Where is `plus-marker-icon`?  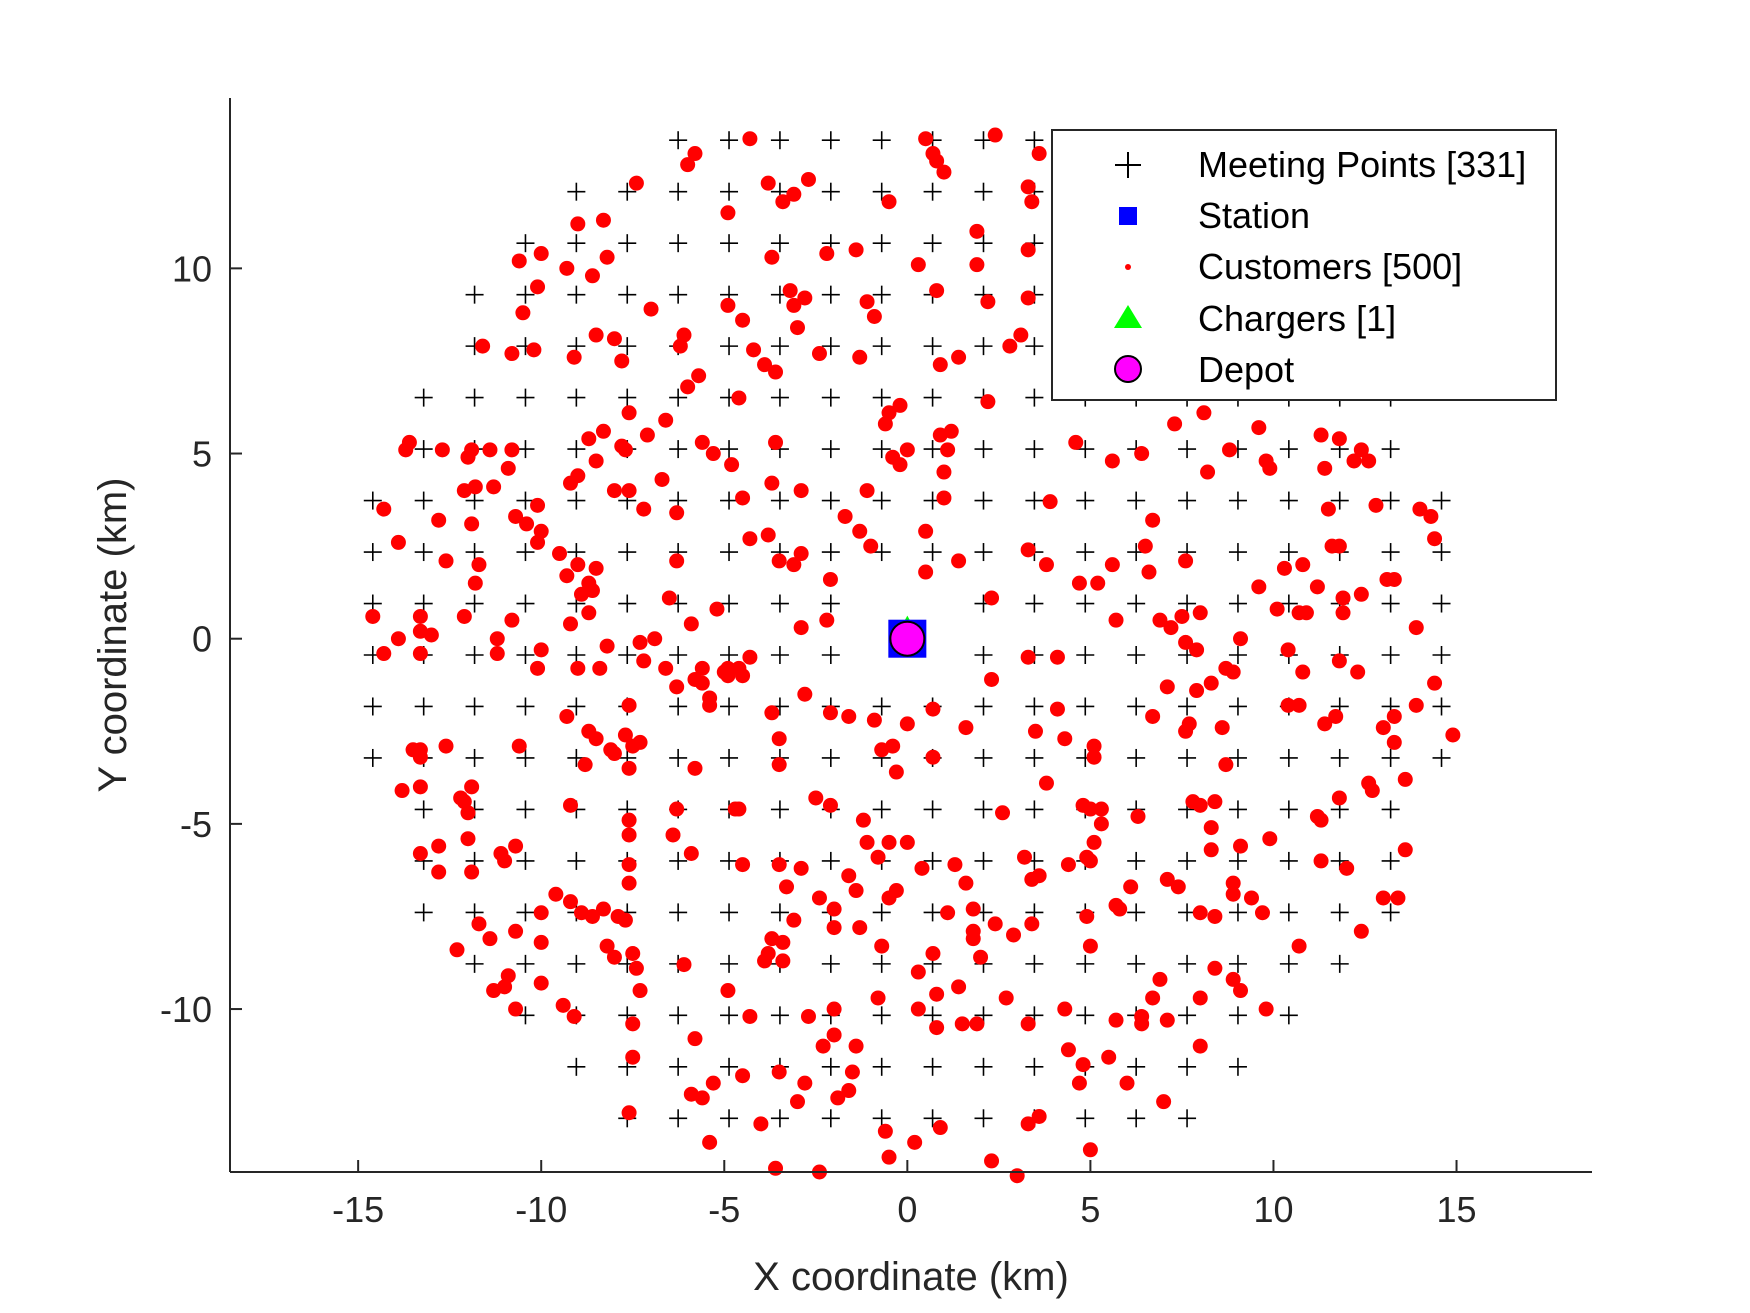 plus-marker-icon is located at coordinates (1128, 165).